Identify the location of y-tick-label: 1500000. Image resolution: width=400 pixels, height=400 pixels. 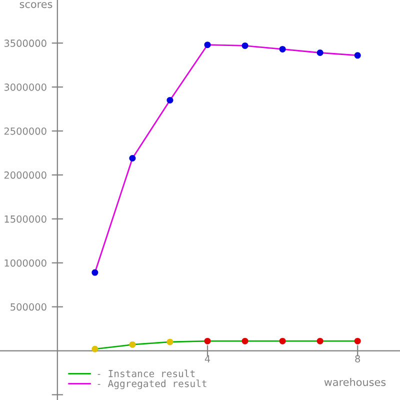
(25, 219).